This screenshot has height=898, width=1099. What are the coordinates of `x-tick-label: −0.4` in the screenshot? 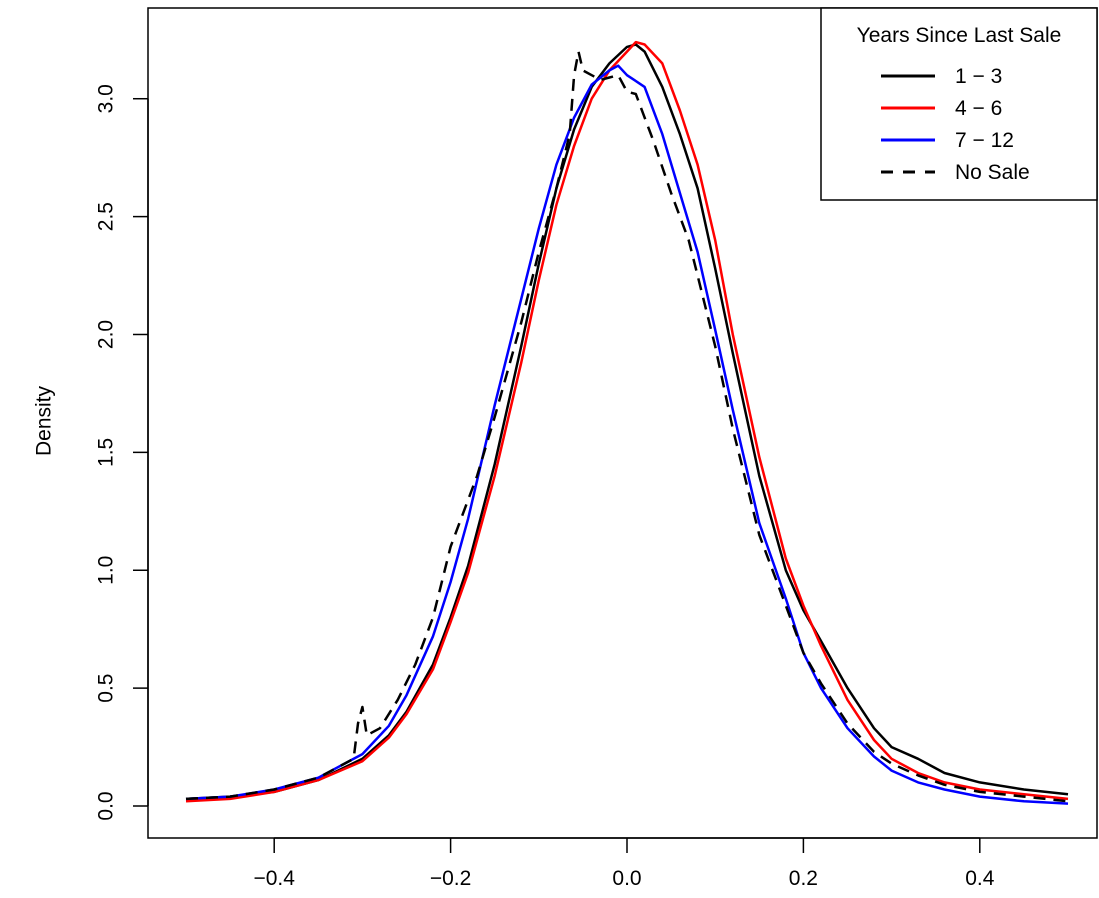 It's located at (274, 878).